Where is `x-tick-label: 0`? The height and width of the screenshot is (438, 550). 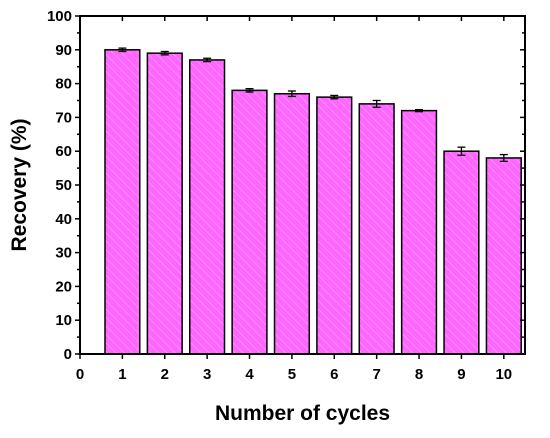 x-tick-label: 0 is located at coordinates (80, 374).